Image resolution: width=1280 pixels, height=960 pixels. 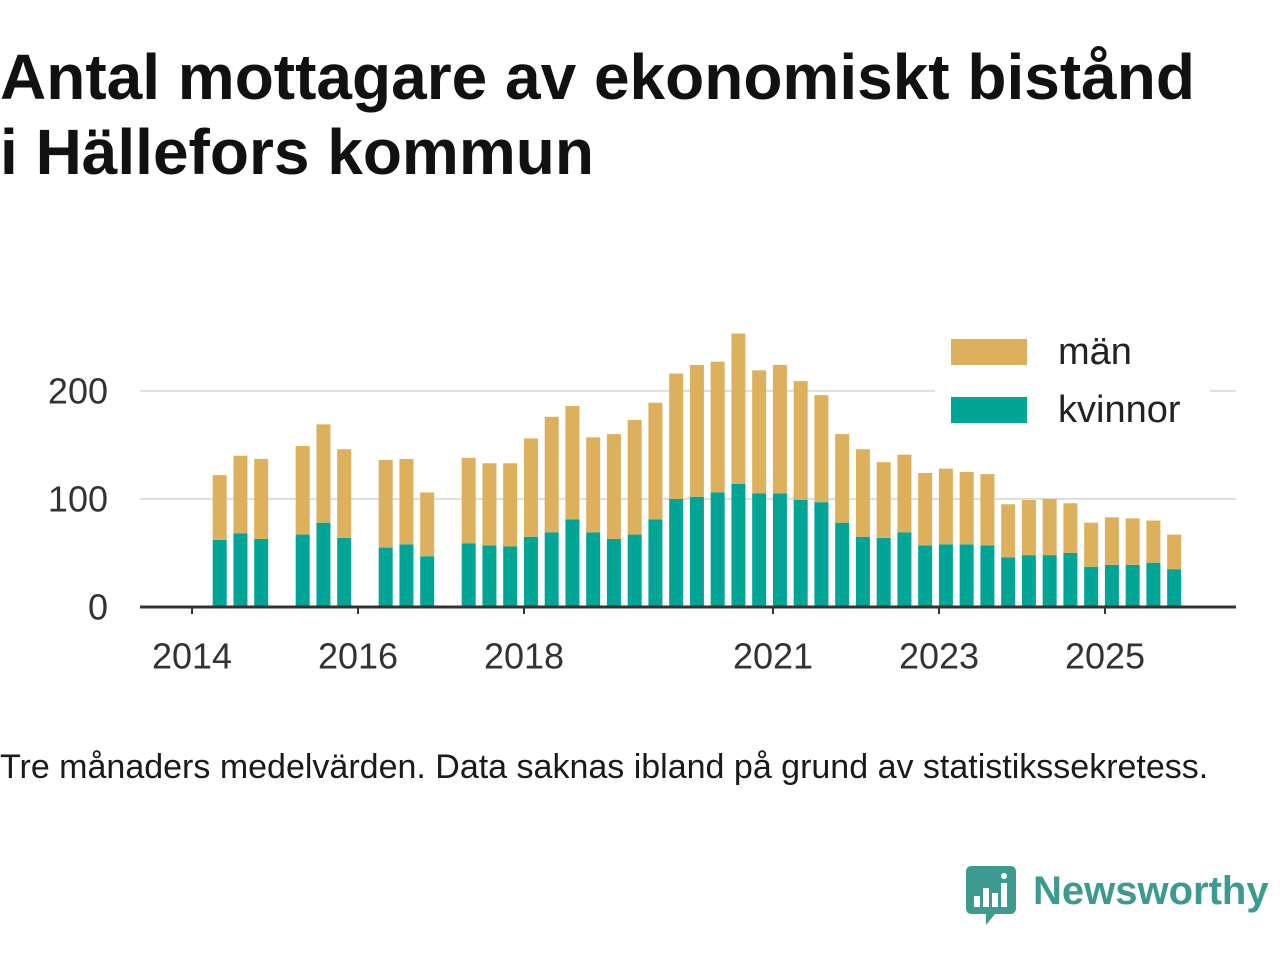 What do you see at coordinates (989, 410) in the screenshot?
I see `legend-swatch-kvinnor` at bounding box center [989, 410].